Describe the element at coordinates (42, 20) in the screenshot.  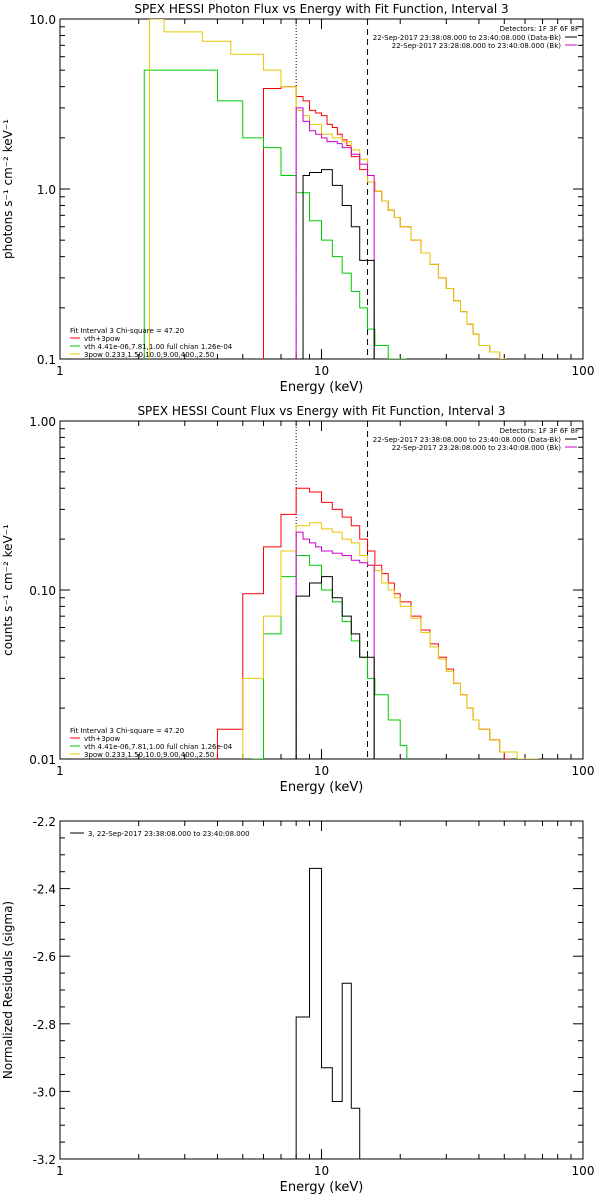
I see `y-tick-label: 10.0` at that location.